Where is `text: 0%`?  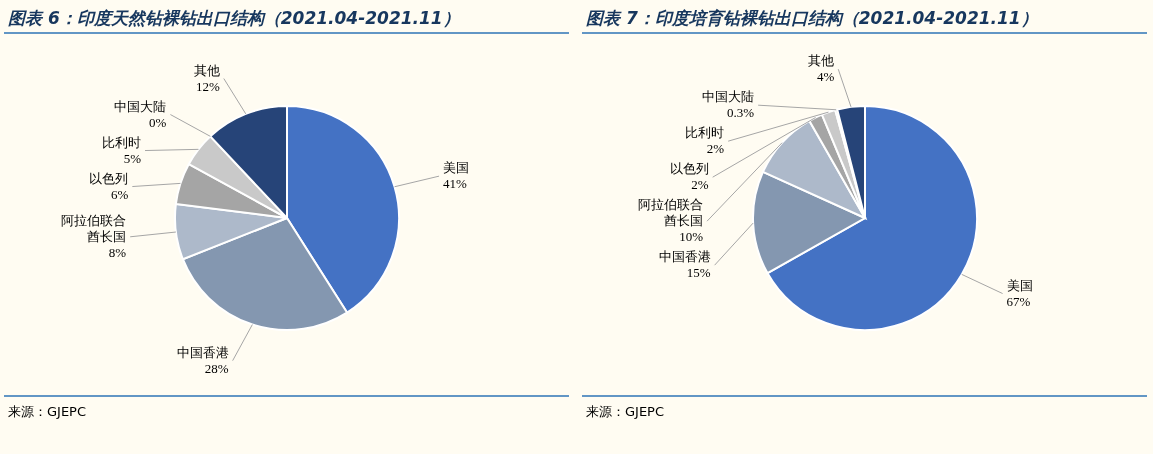 text: 0% is located at coordinates (158, 122).